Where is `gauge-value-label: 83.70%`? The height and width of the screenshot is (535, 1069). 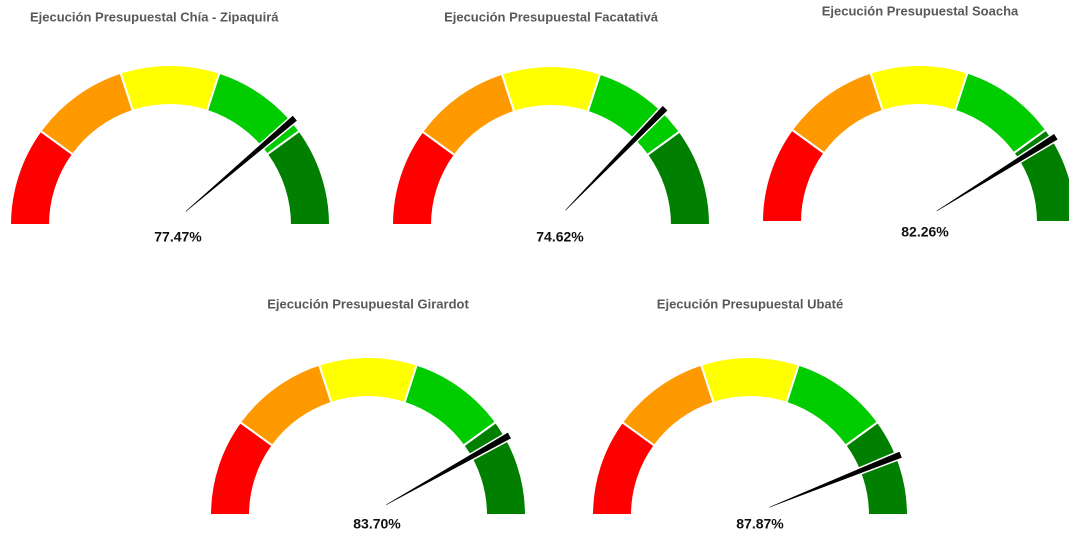
gauge-value-label: 83.70% is located at coordinates (377, 524).